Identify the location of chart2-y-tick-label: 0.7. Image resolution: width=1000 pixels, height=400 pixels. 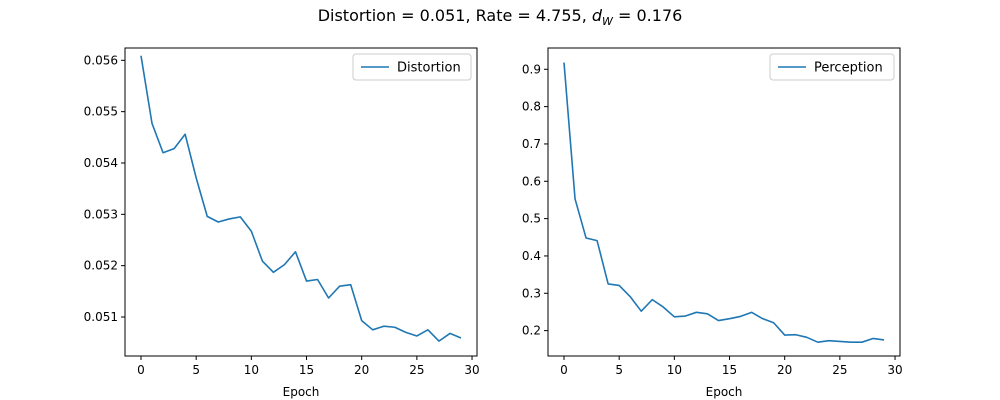
(531, 144).